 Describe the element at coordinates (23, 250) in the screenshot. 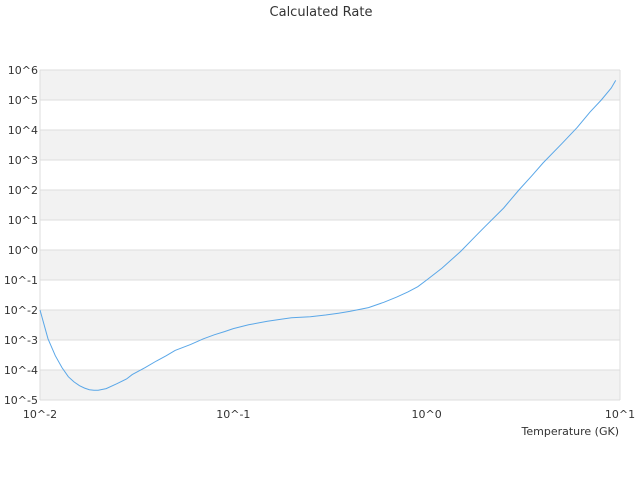

I see `y-tick-label: 10^0` at that location.